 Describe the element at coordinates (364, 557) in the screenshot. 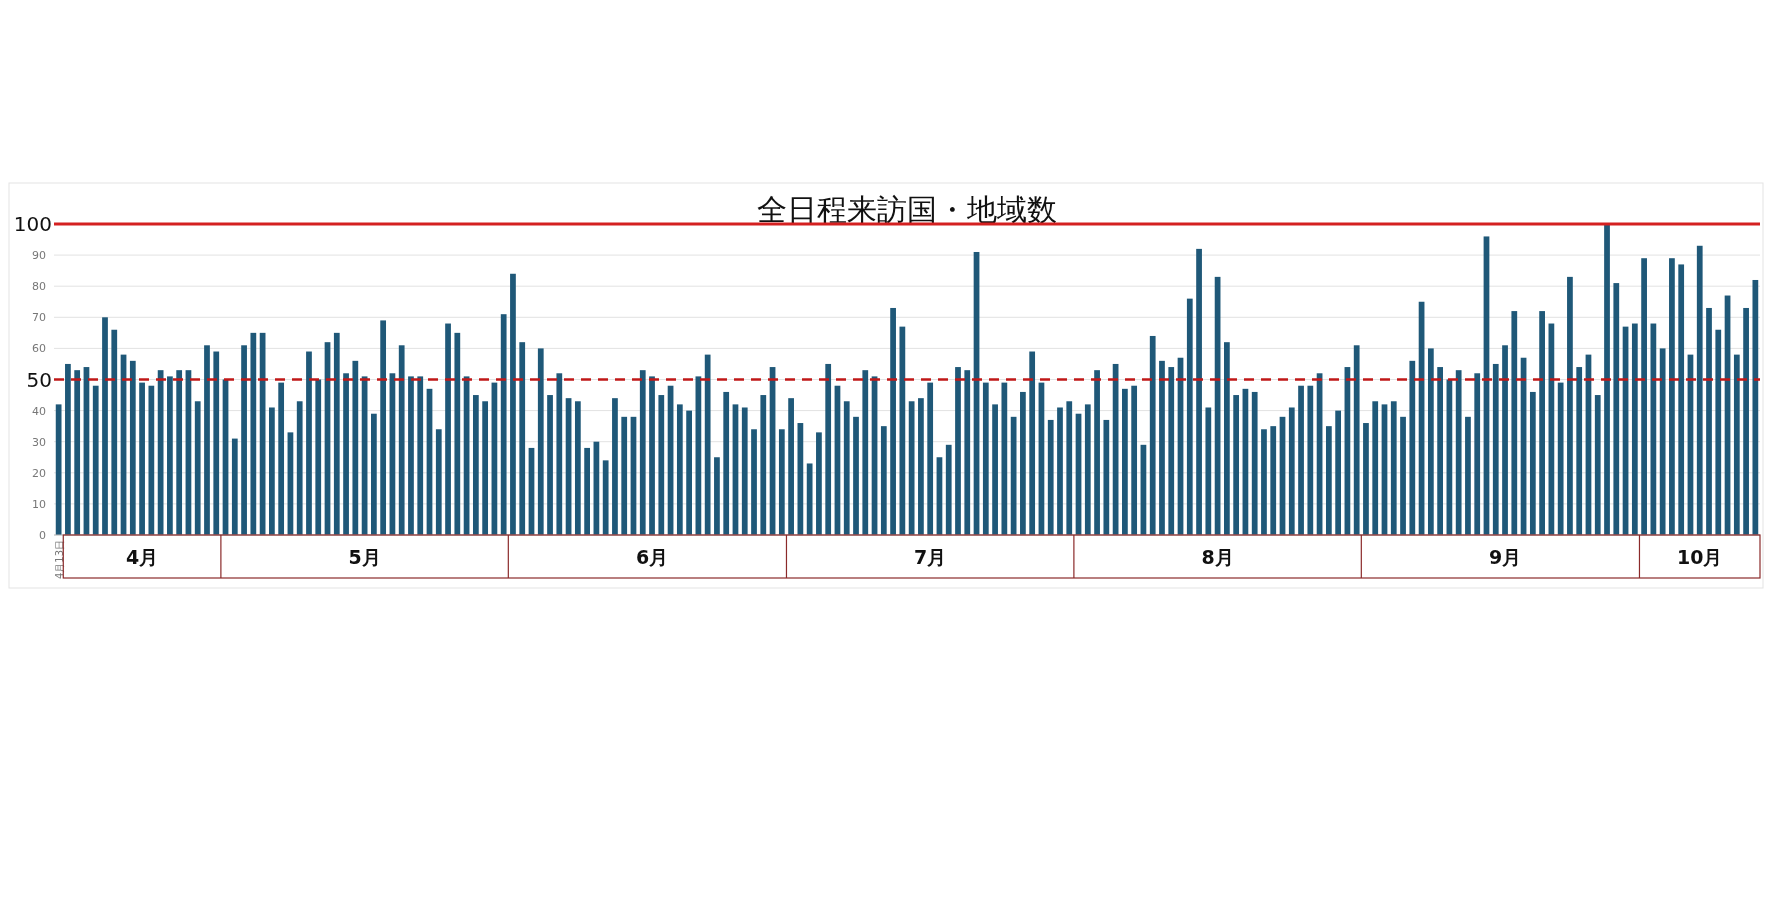

I see `x-tick-label: 5月` at that location.